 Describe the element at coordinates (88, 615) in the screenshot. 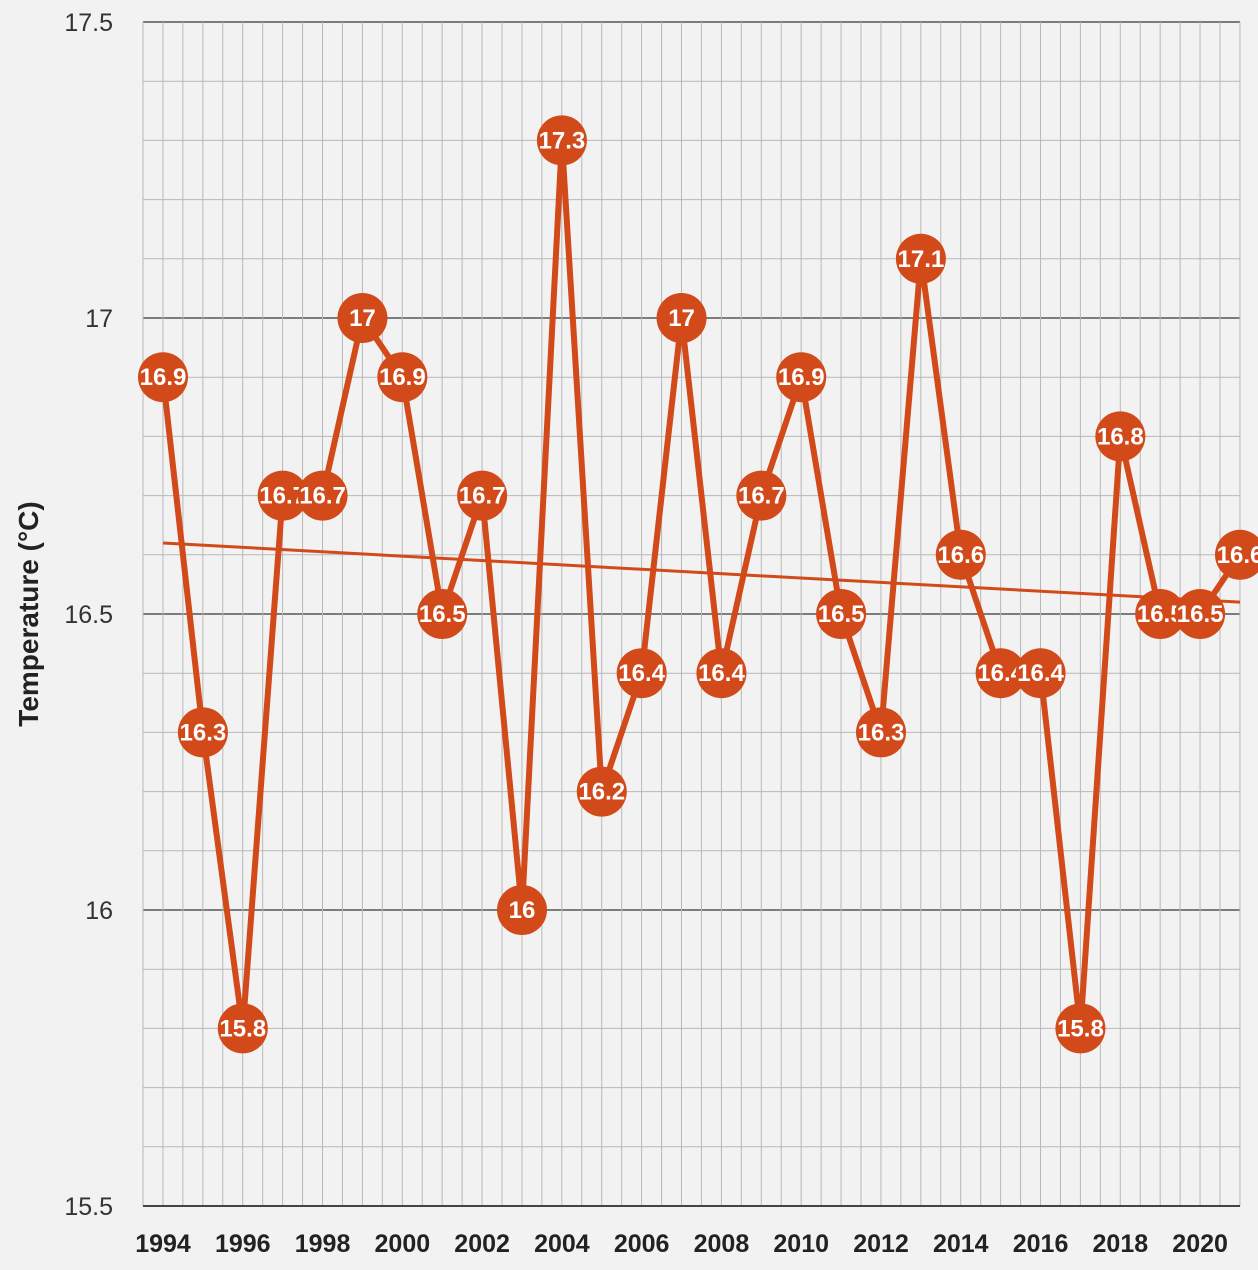

I see `y-tick-label: 16.5` at that location.